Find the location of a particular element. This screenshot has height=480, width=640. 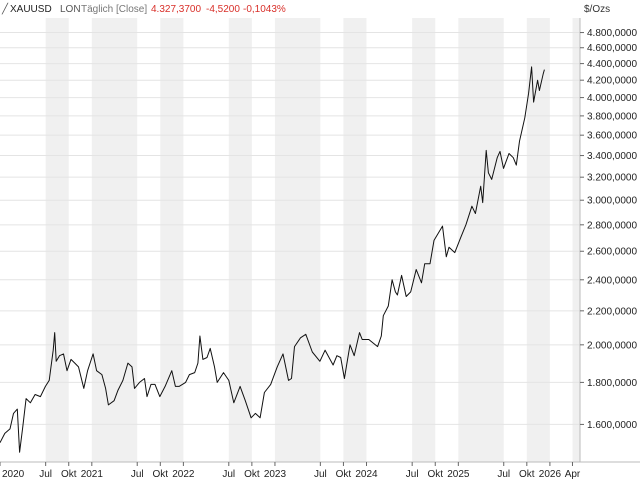

chart-type-icon: ╱ is located at coordinates (5, 8).